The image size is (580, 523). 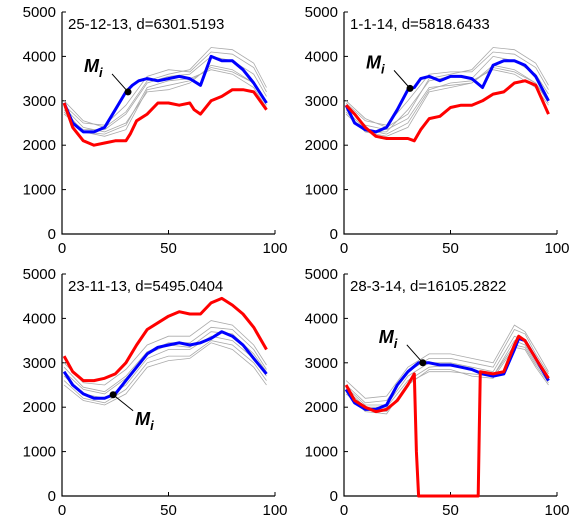 What do you see at coordinates (420, 24) in the screenshot?
I see `panel-title: 1-1-14, d=5818.6433` at bounding box center [420, 24].